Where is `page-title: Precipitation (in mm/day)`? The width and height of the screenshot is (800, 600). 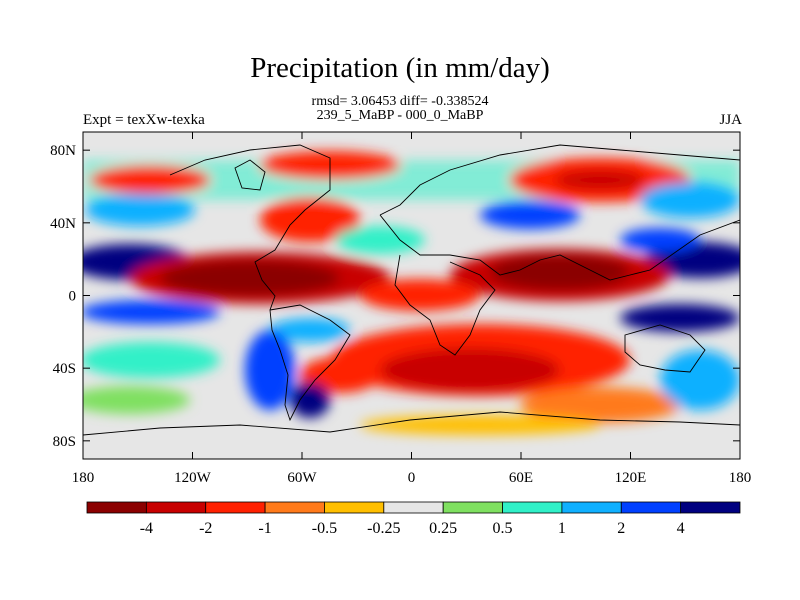 page-title: Precipitation (in mm/day) is located at coordinates (400, 68).